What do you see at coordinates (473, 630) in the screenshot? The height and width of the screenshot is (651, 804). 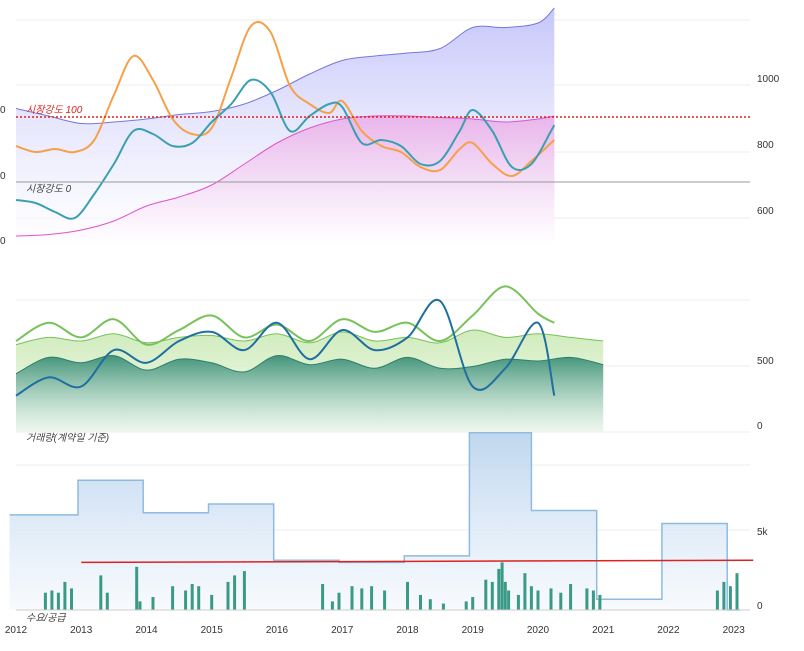 I see `x-tick-label: 2019` at bounding box center [473, 630].